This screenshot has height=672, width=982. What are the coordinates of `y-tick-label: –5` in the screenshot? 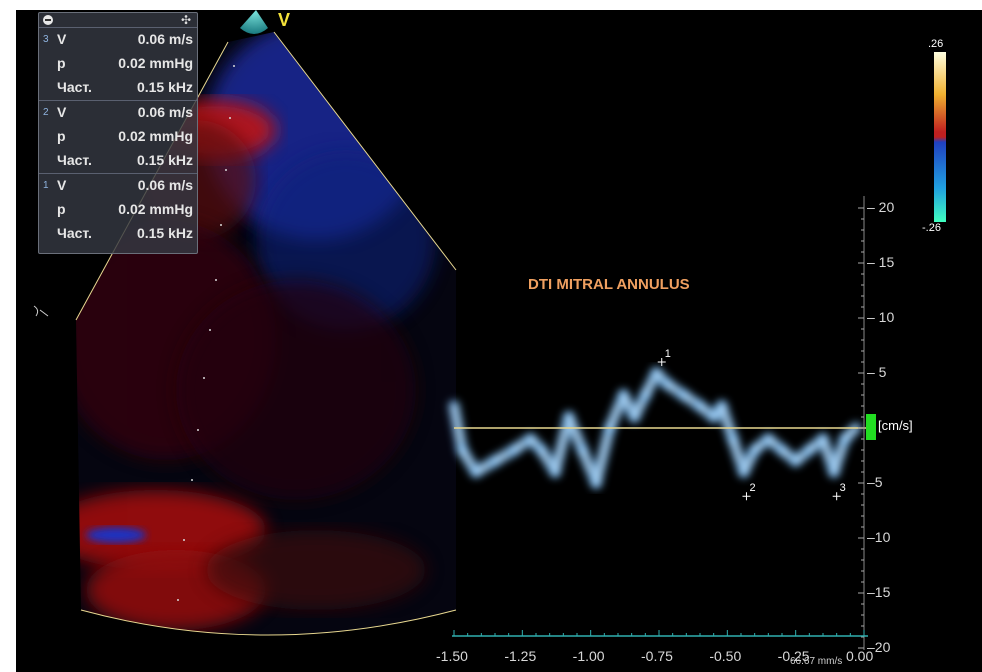 It's located at (875, 482).